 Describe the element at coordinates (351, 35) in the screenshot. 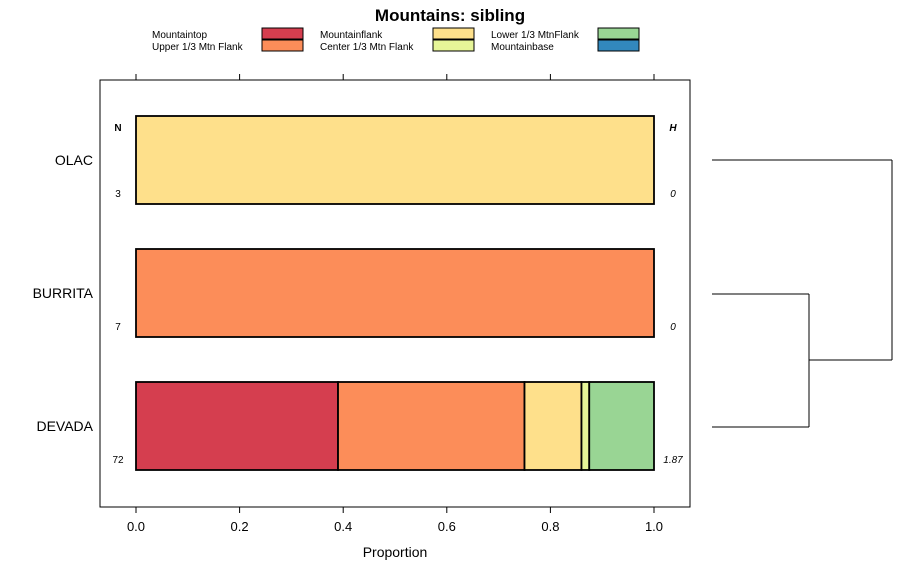

I see `legend-label-mountainflank: Mountainflank` at that location.